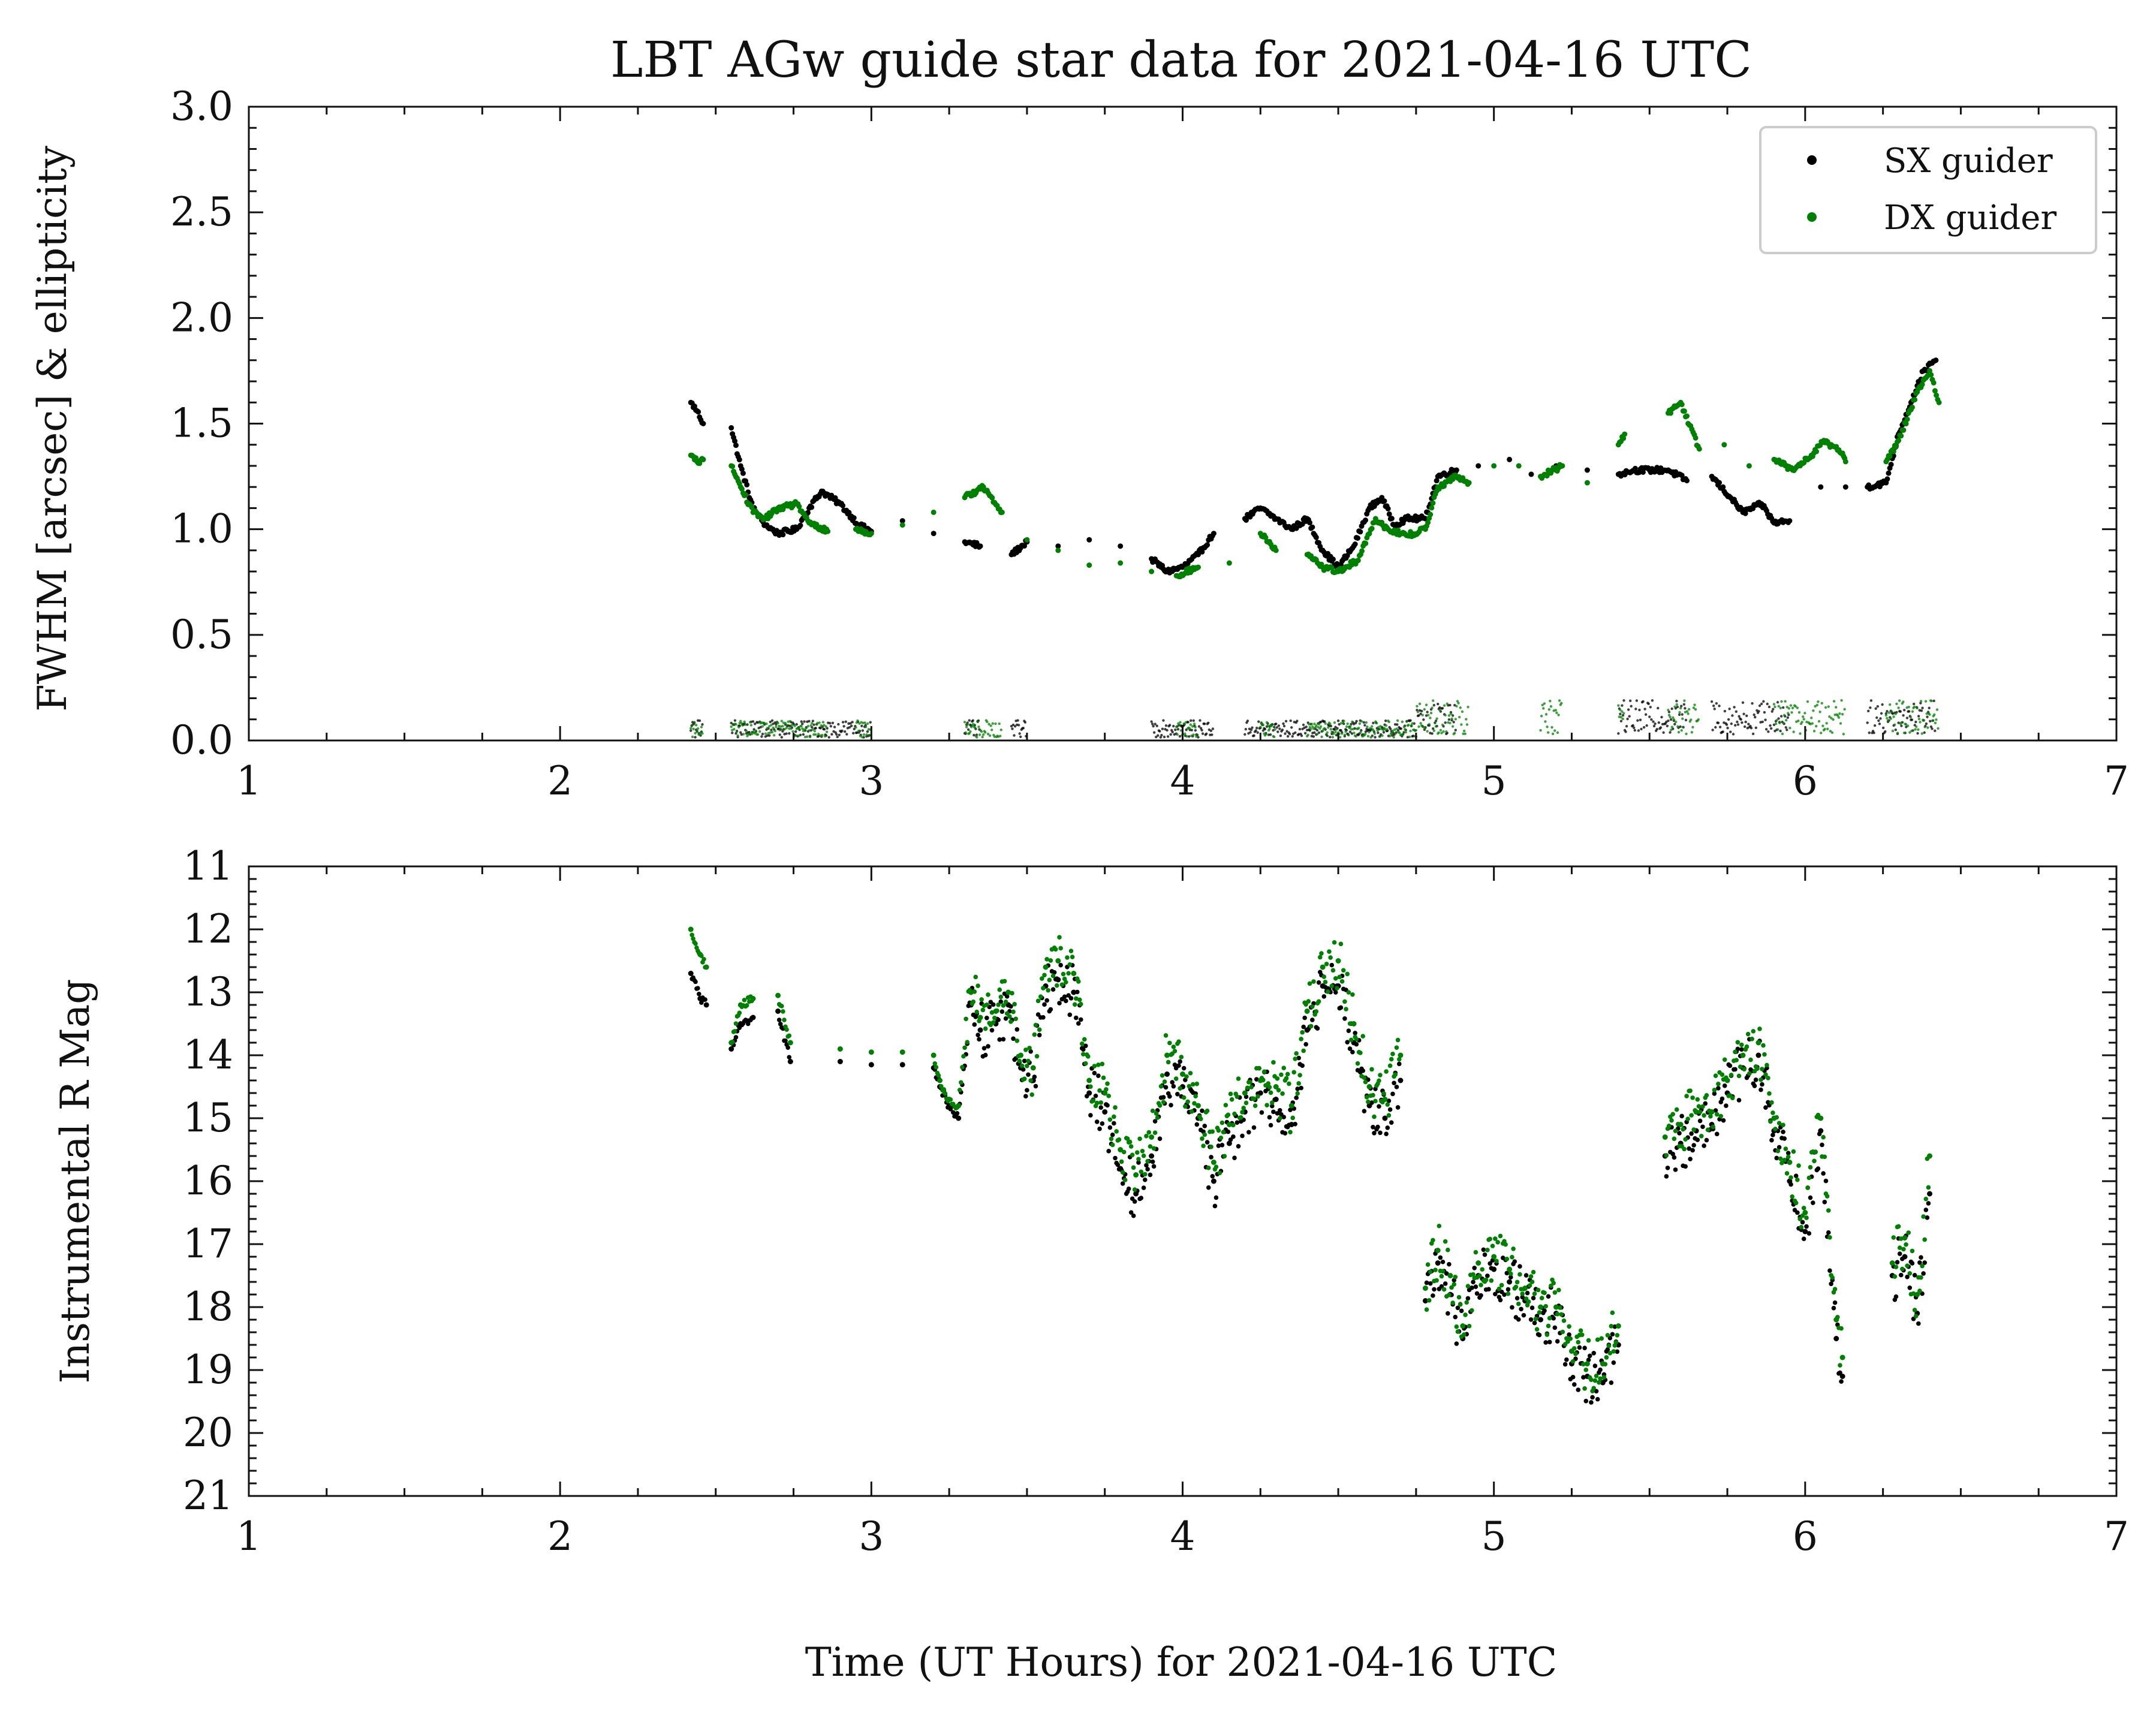  Describe the element at coordinates (52, 429) in the screenshot. I see `top-y-axis-label: FWHM [arcsec] & ellipticity` at that location.